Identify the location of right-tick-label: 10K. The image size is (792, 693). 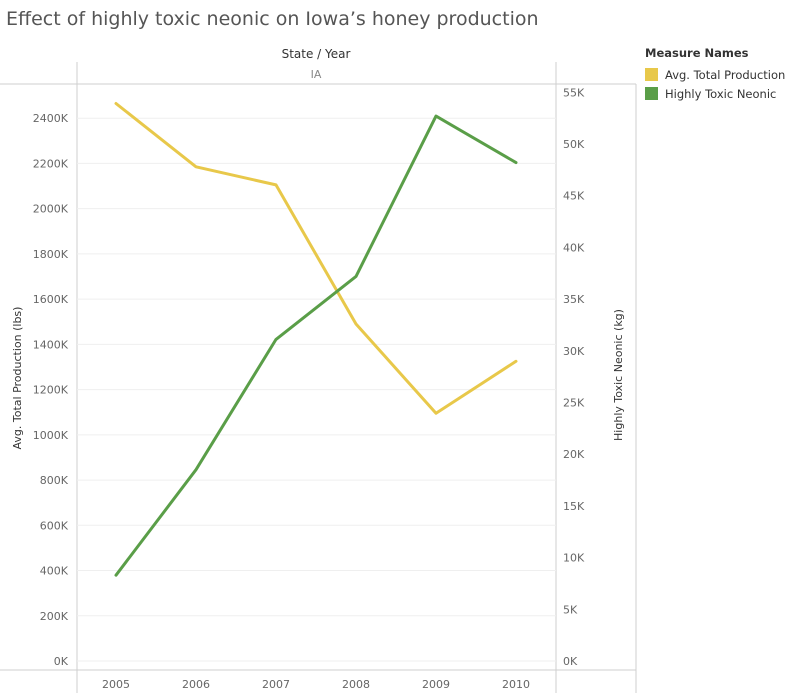
(574, 558).